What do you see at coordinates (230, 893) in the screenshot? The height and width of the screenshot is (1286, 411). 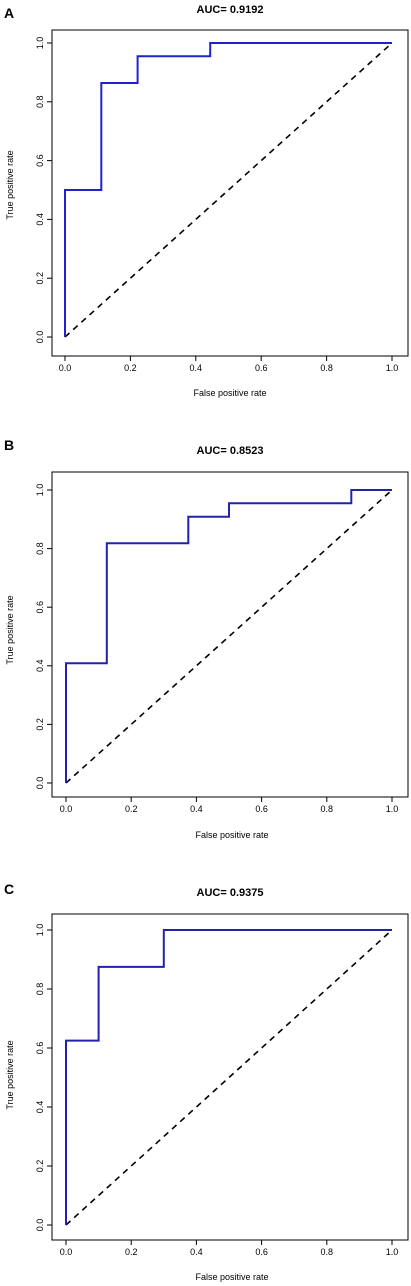 I see `chart-title: AUC= 0.9375` at bounding box center [230, 893].